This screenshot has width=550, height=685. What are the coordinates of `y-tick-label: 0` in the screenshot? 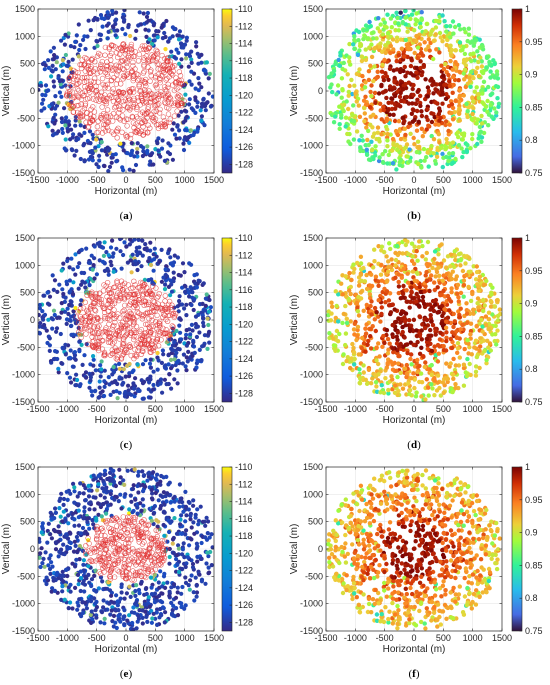 It's located at (320, 320).